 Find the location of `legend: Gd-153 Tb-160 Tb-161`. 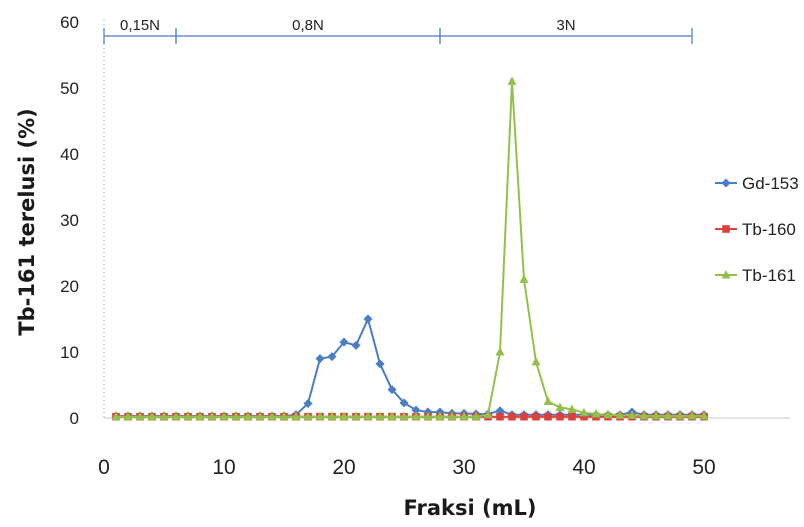

legend: Gd-153 Tb-160 Tb-161 is located at coordinates (757, 229).